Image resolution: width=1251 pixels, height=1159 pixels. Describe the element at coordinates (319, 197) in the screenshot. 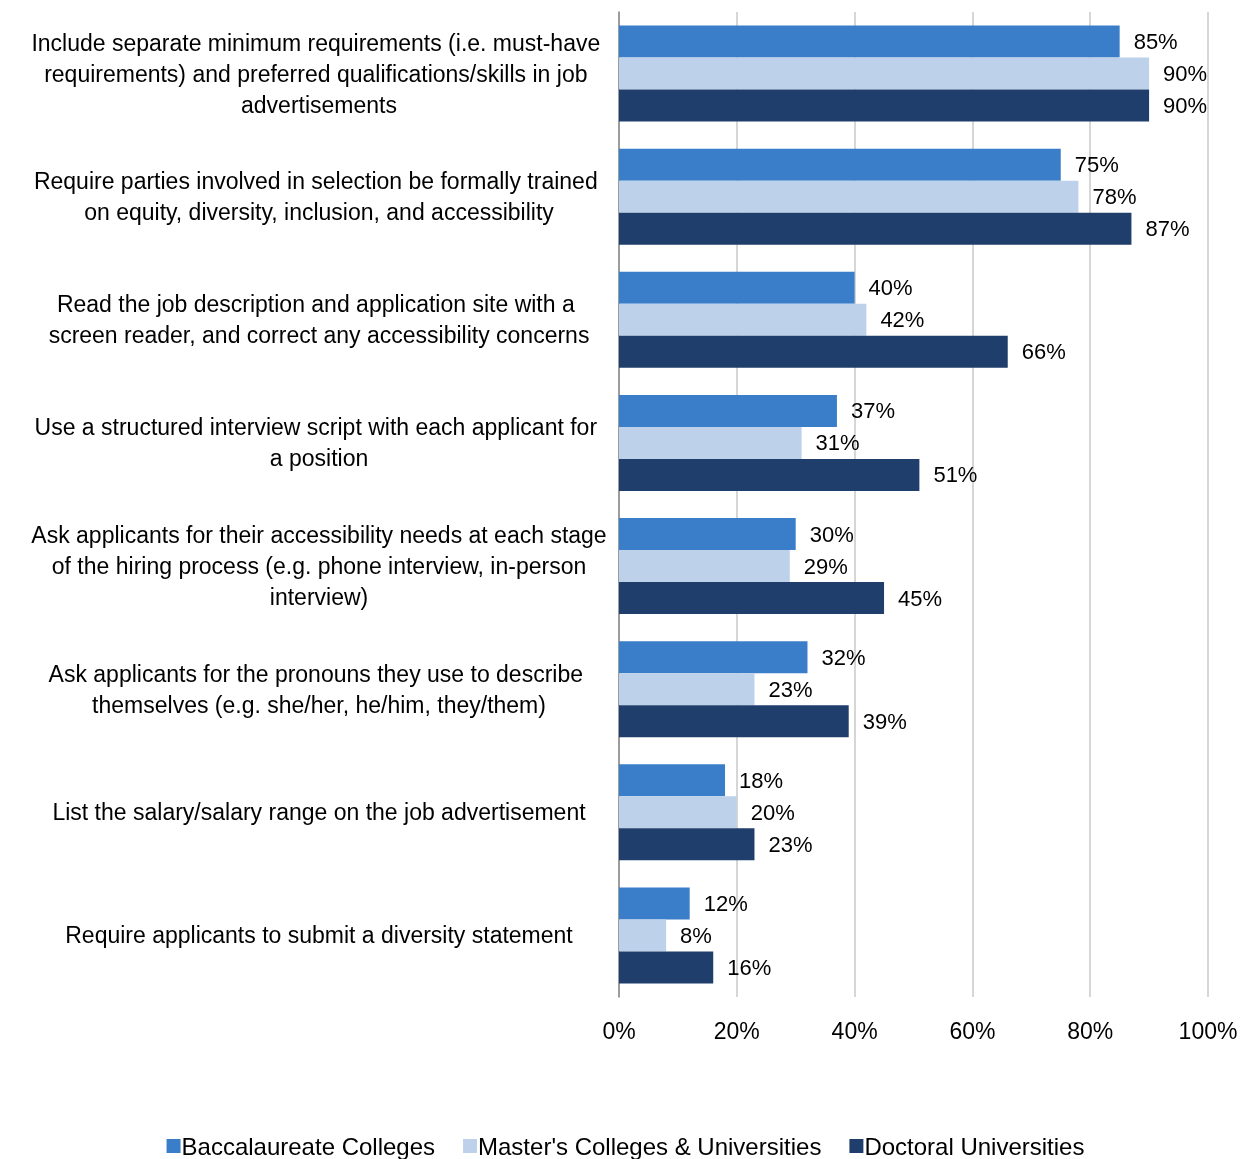

I see `y-tick-label: Require parties involved in selection be formally trained on equity, diversity, inclusion, and accessibility` at that location.